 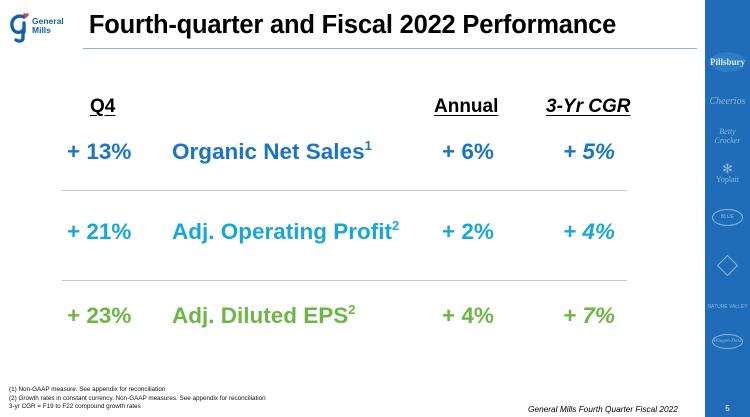 What do you see at coordinates (589, 231) in the screenshot?
I see `row2-cgr-value: + 4%` at bounding box center [589, 231].